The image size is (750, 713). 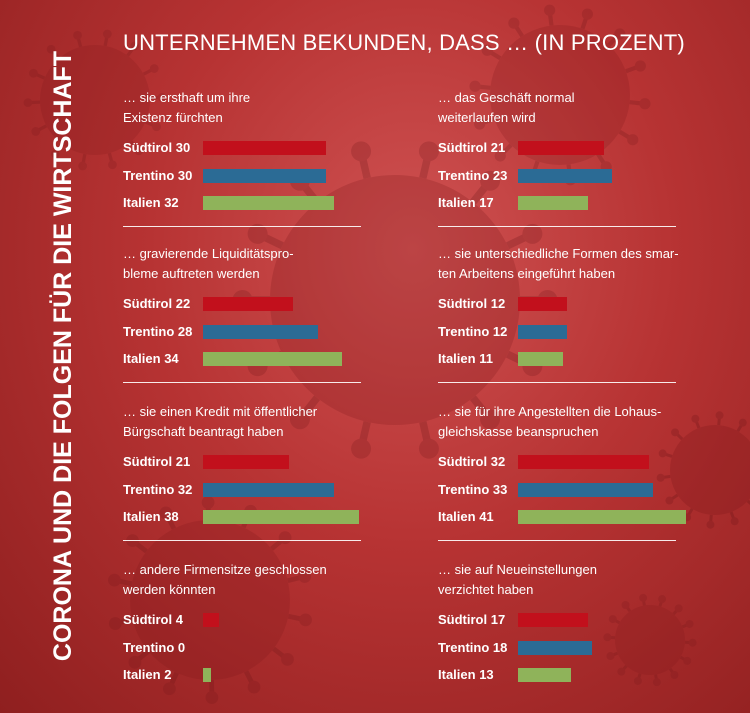 I want to click on question-line: werden könnten, so click(x=169, y=589).